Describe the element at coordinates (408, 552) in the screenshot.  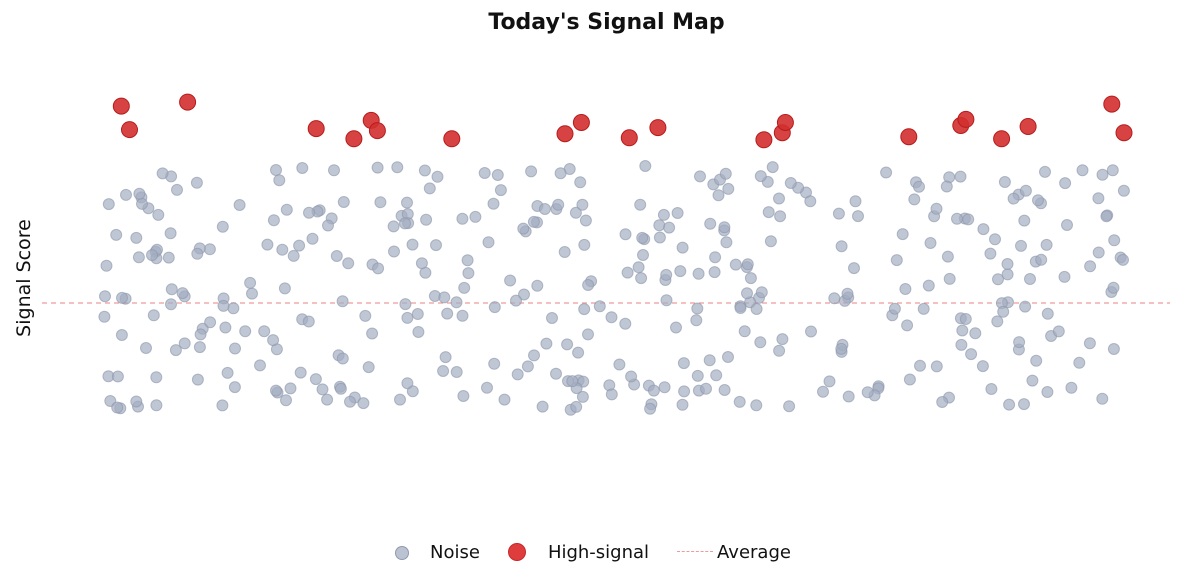
I see `legend-noise-marker` at that location.